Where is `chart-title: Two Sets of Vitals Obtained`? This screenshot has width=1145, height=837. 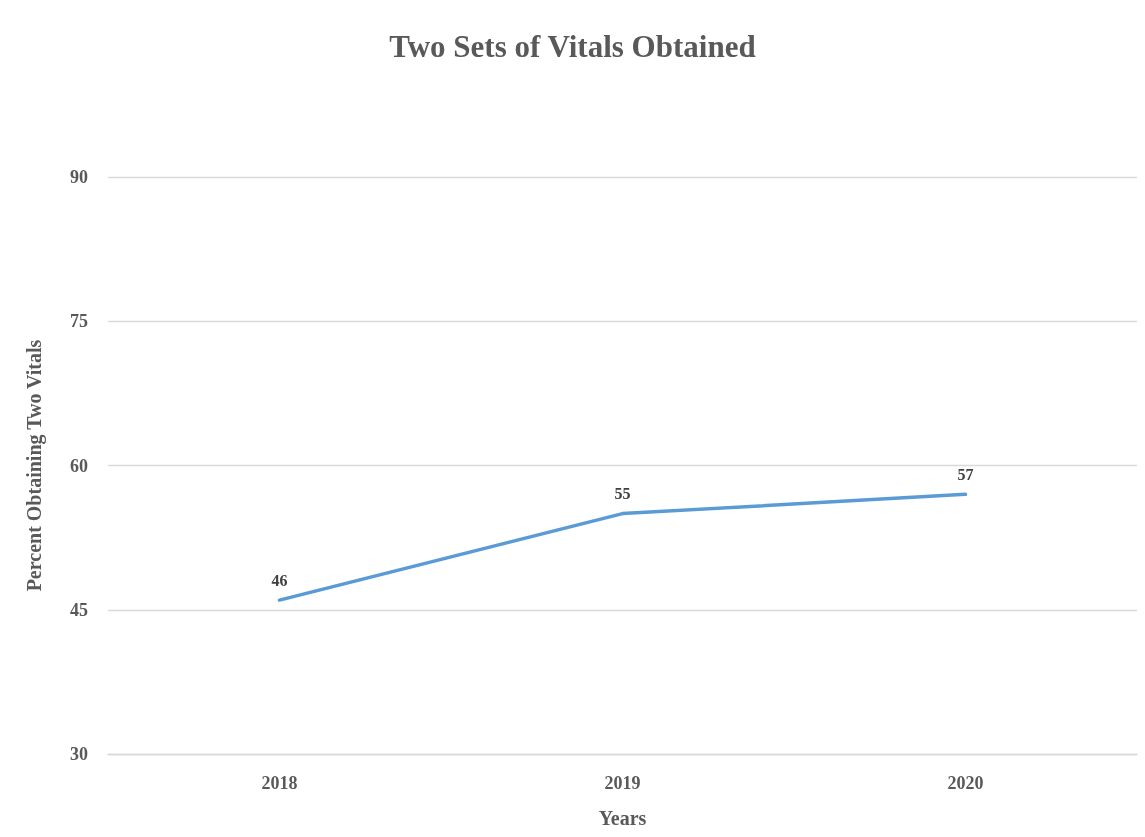 chart-title: Two Sets of Vitals Obtained is located at coordinates (572, 46).